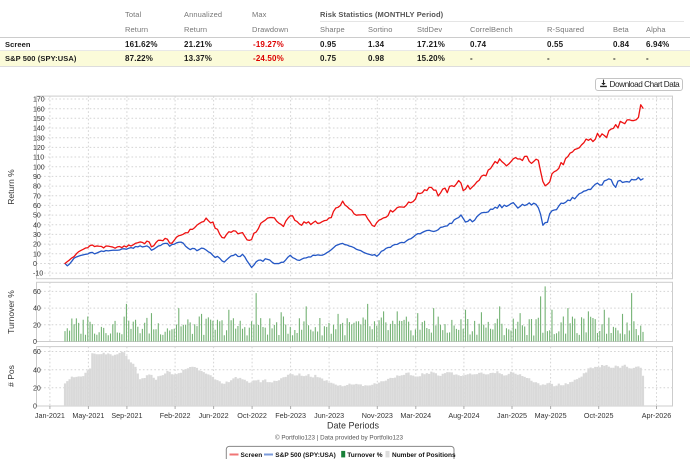  I want to click on svg-text: Aug-2024, so click(463, 415).